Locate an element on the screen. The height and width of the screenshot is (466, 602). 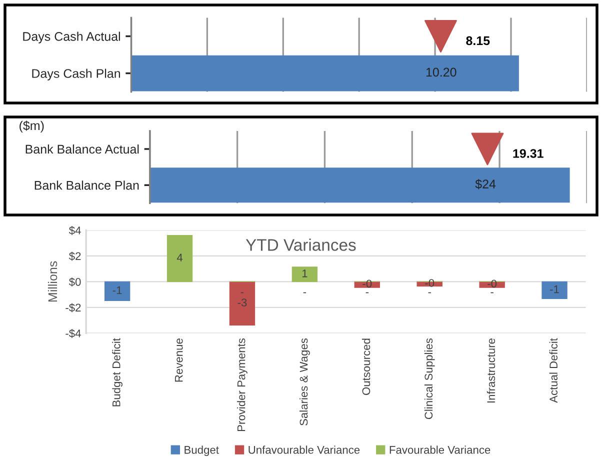
x-tick-label: Budget Deficit is located at coordinates (117, 372).